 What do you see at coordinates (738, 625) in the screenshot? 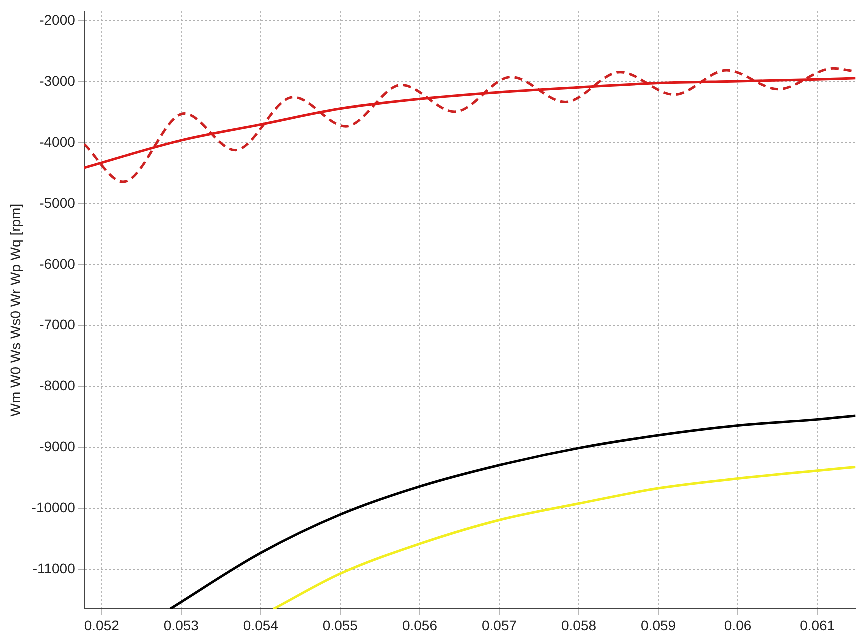
I see `x-tick-label: 0.06` at bounding box center [738, 625].